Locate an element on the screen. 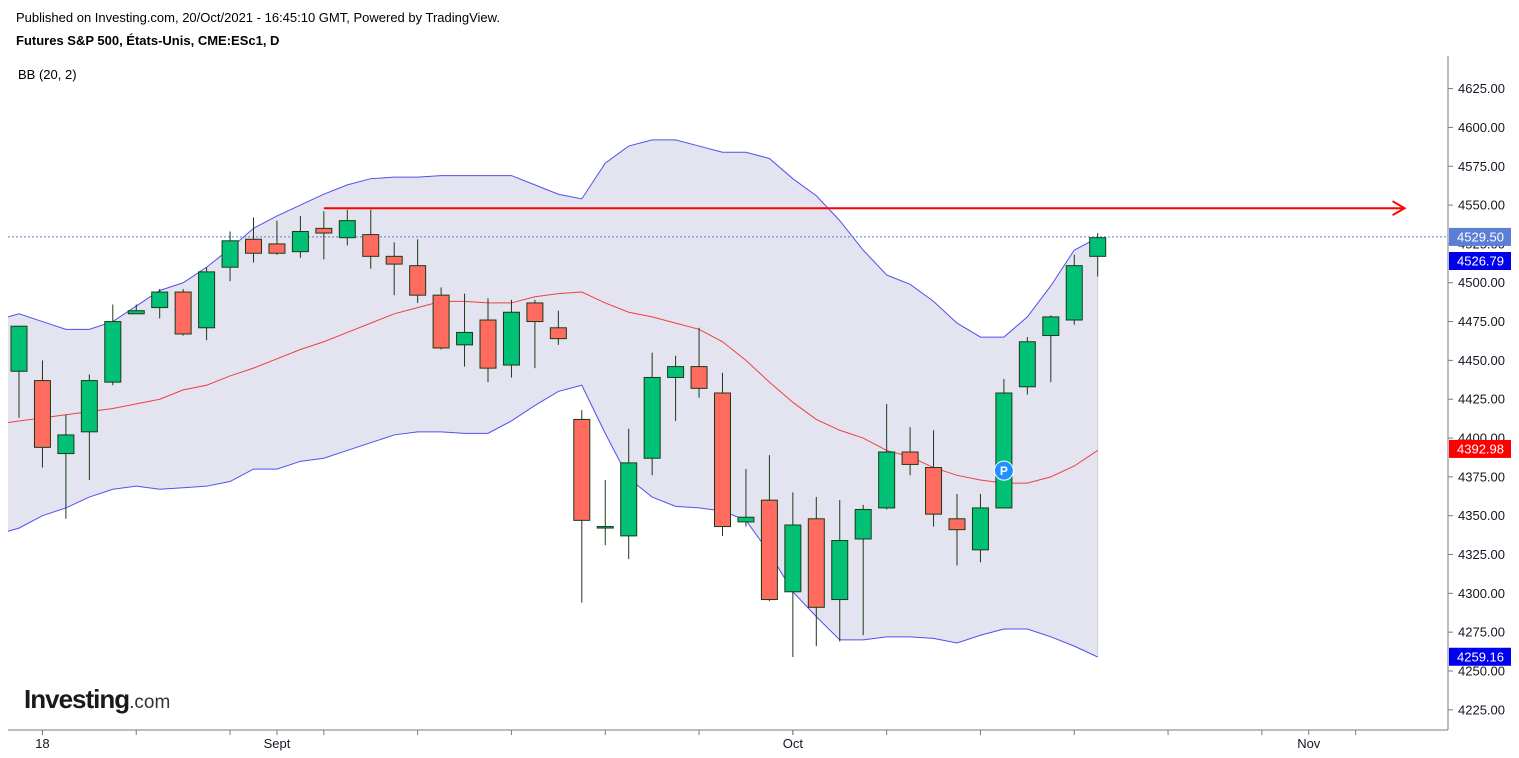 Image resolution: width=1519 pixels, height=758 pixels. markers-layer: P is located at coordinates (1003, 470).